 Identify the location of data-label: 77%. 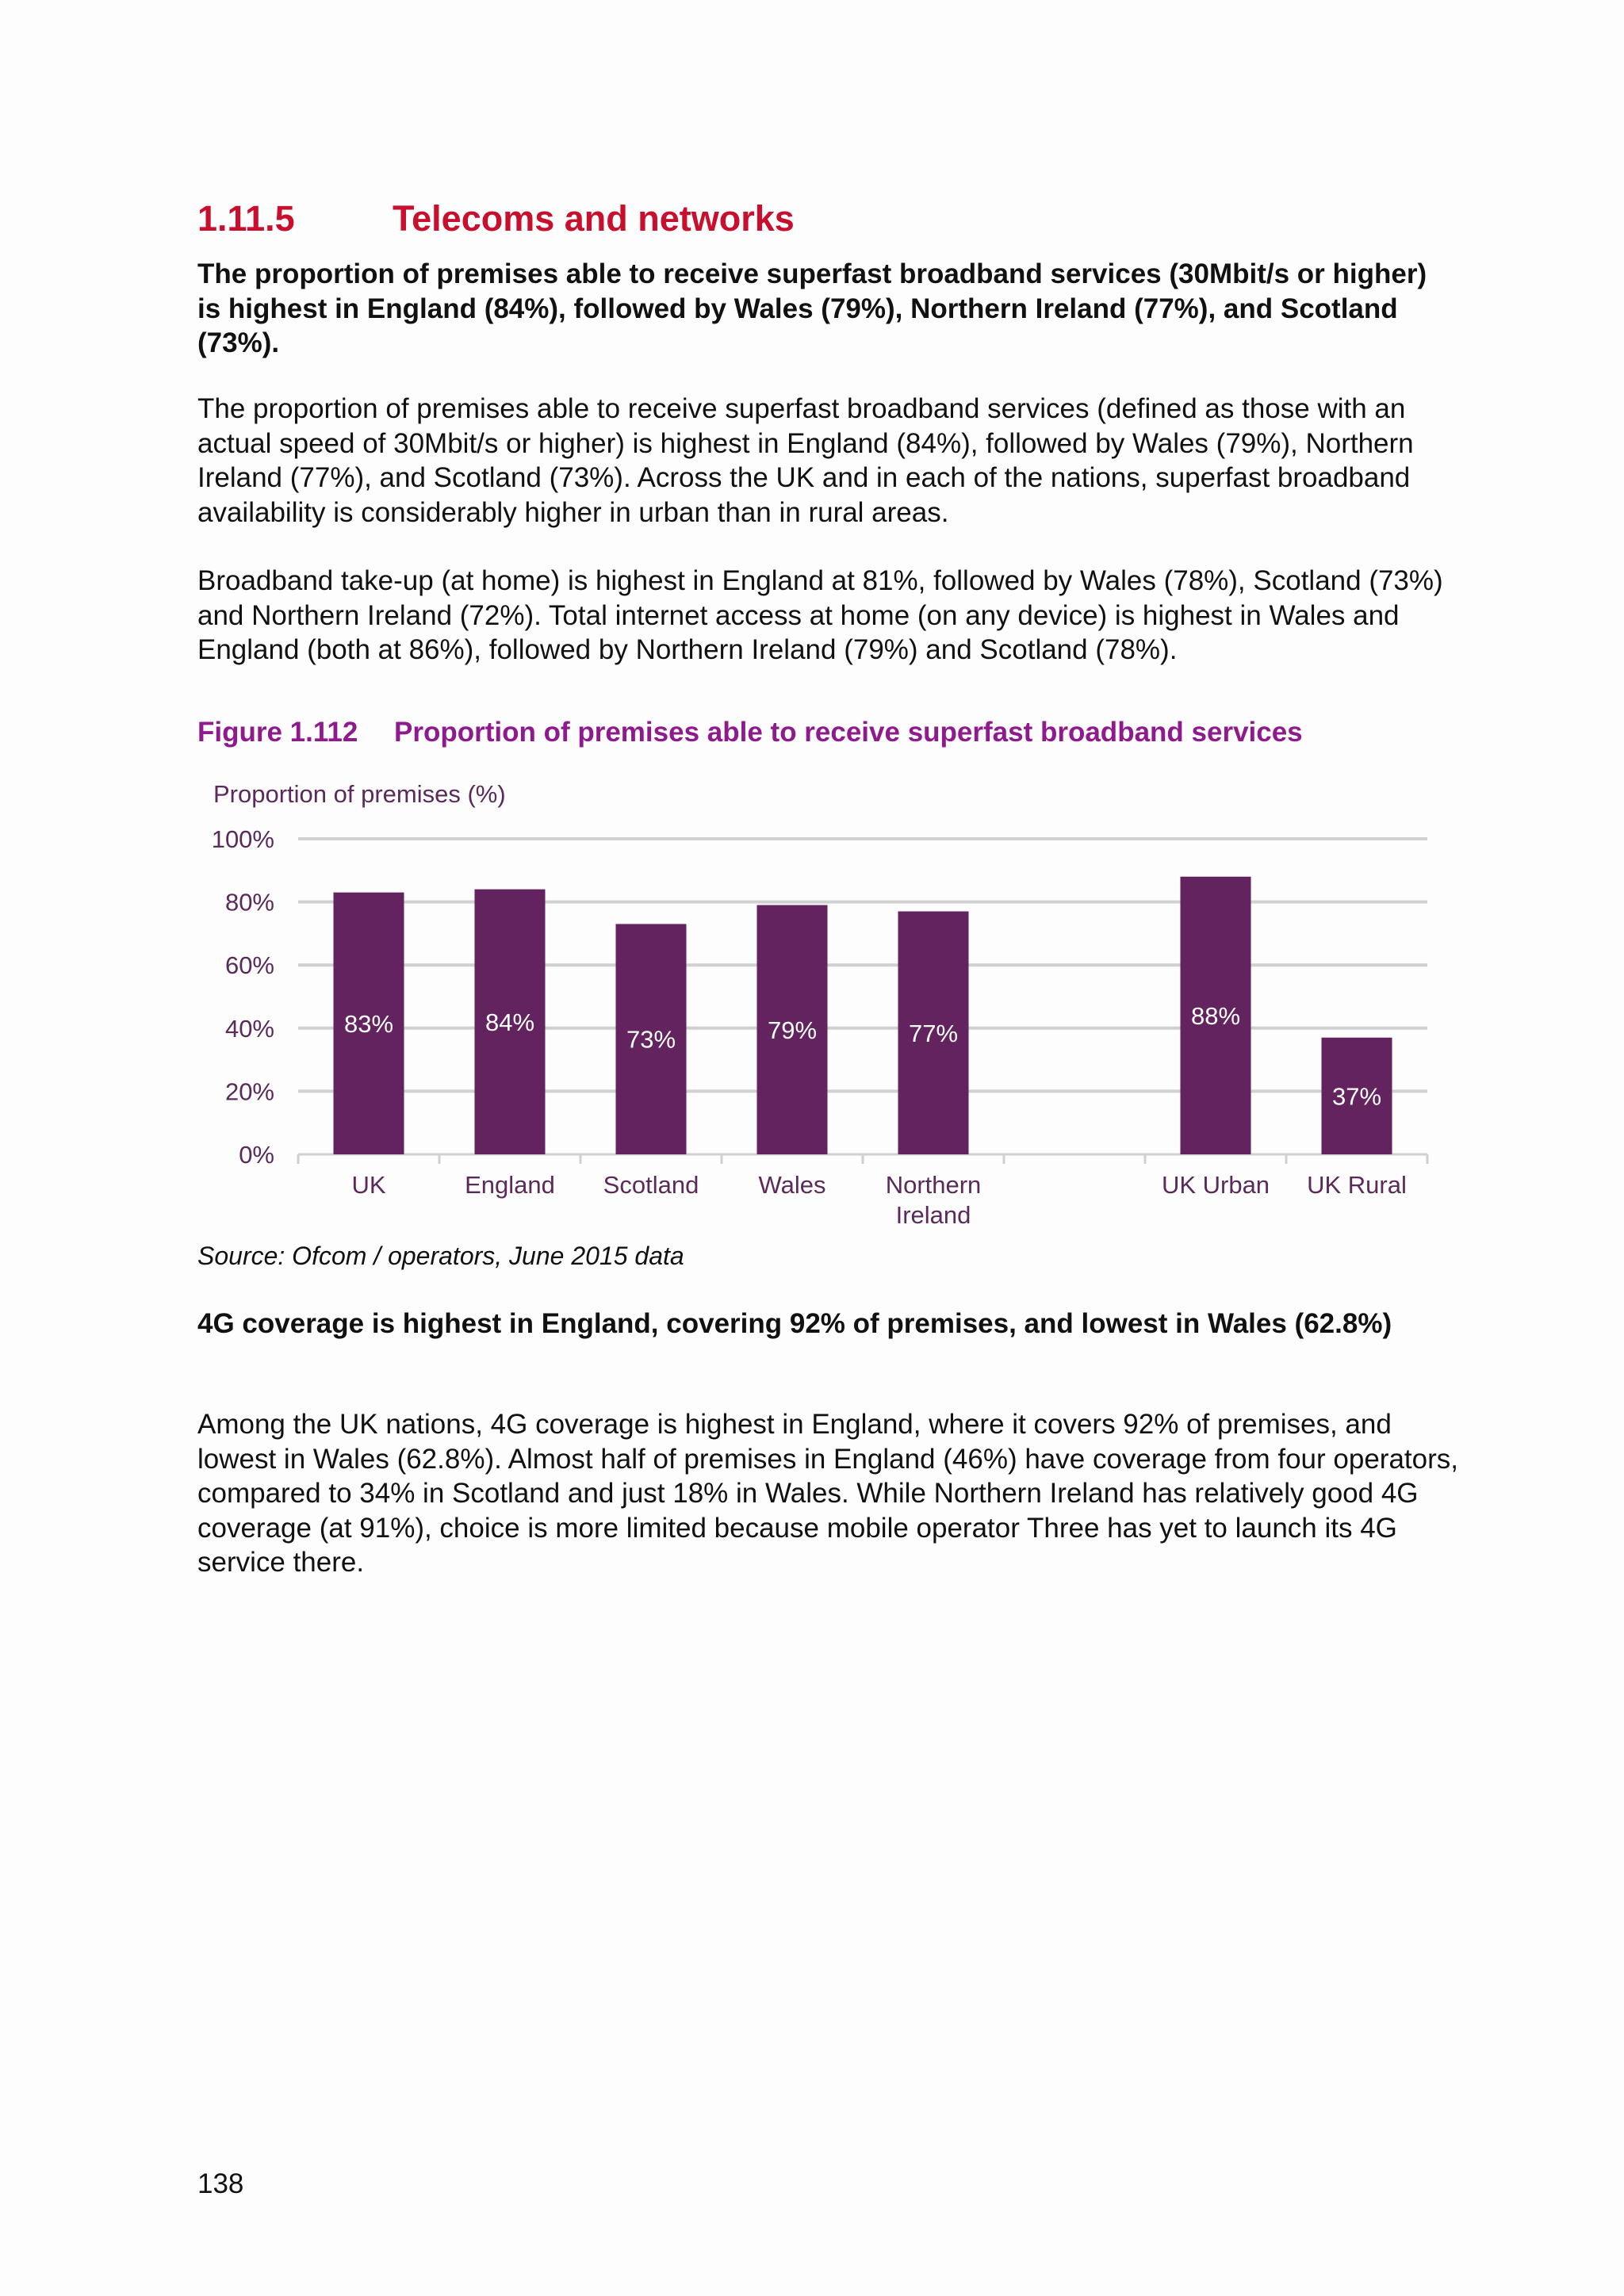
(934, 1034).